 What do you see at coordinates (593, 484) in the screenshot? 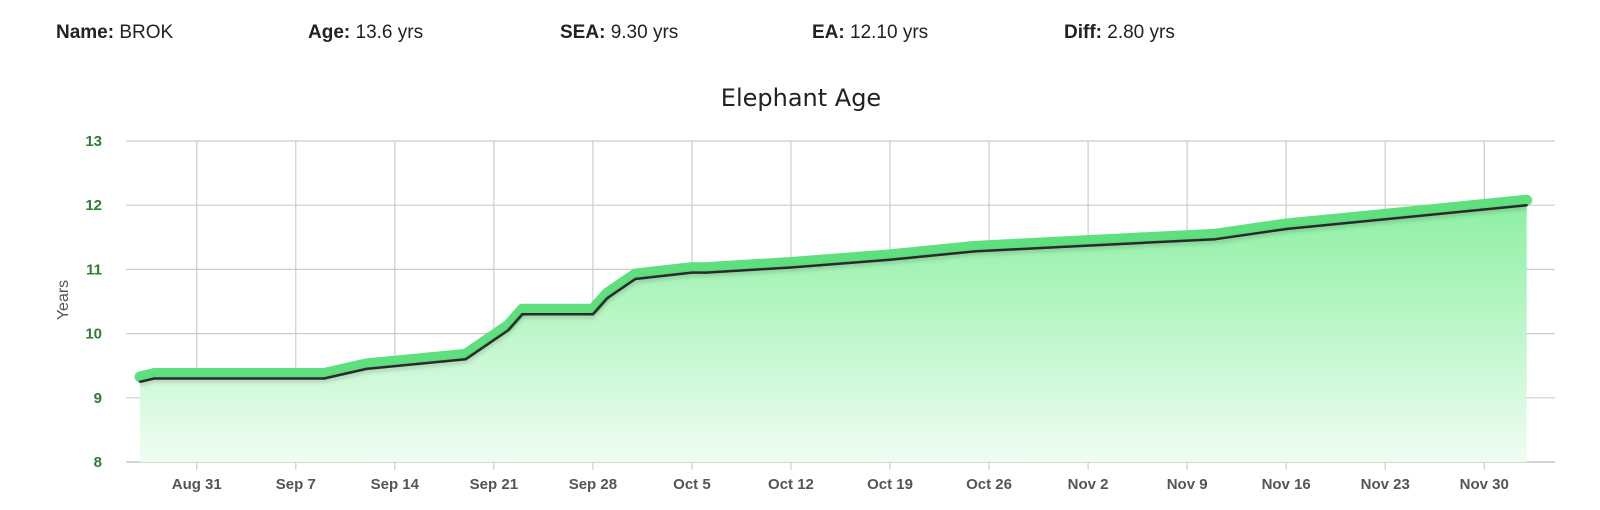
I see `x-tick-label: Sep 28` at bounding box center [593, 484].